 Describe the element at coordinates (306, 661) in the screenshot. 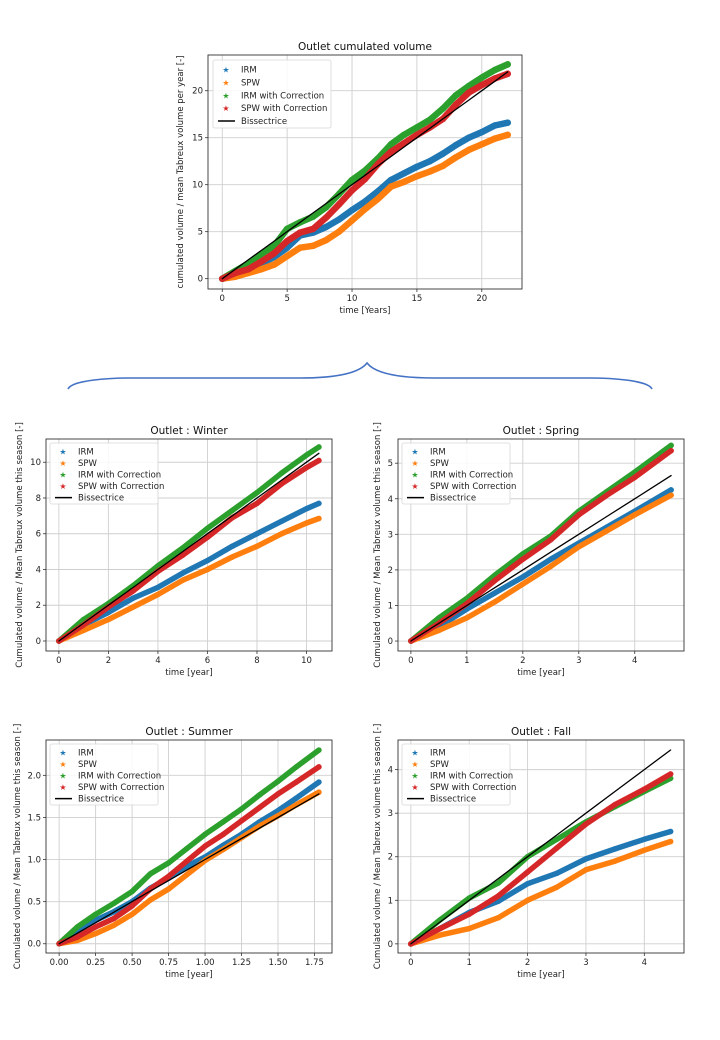

I see `x-tick-label: 10` at that location.